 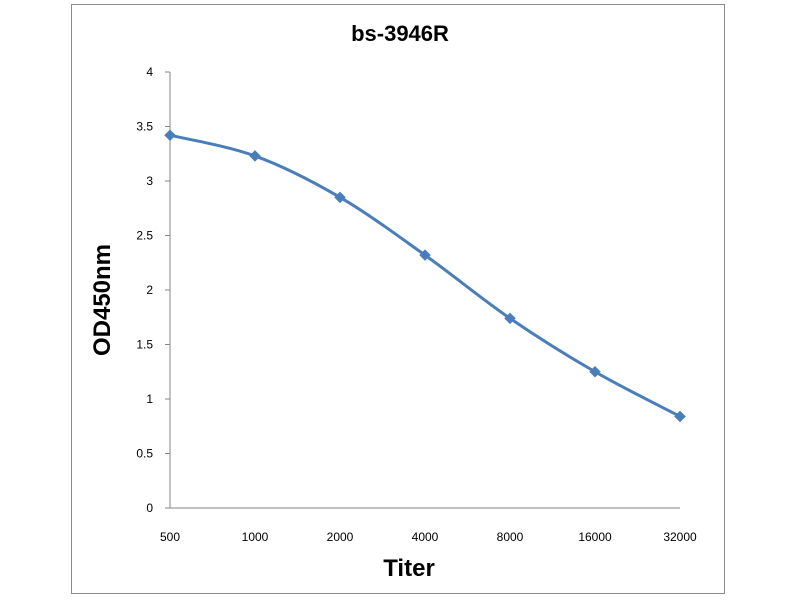 What do you see at coordinates (102, 300) in the screenshot?
I see `y-axis-label: OD450nm` at bounding box center [102, 300].